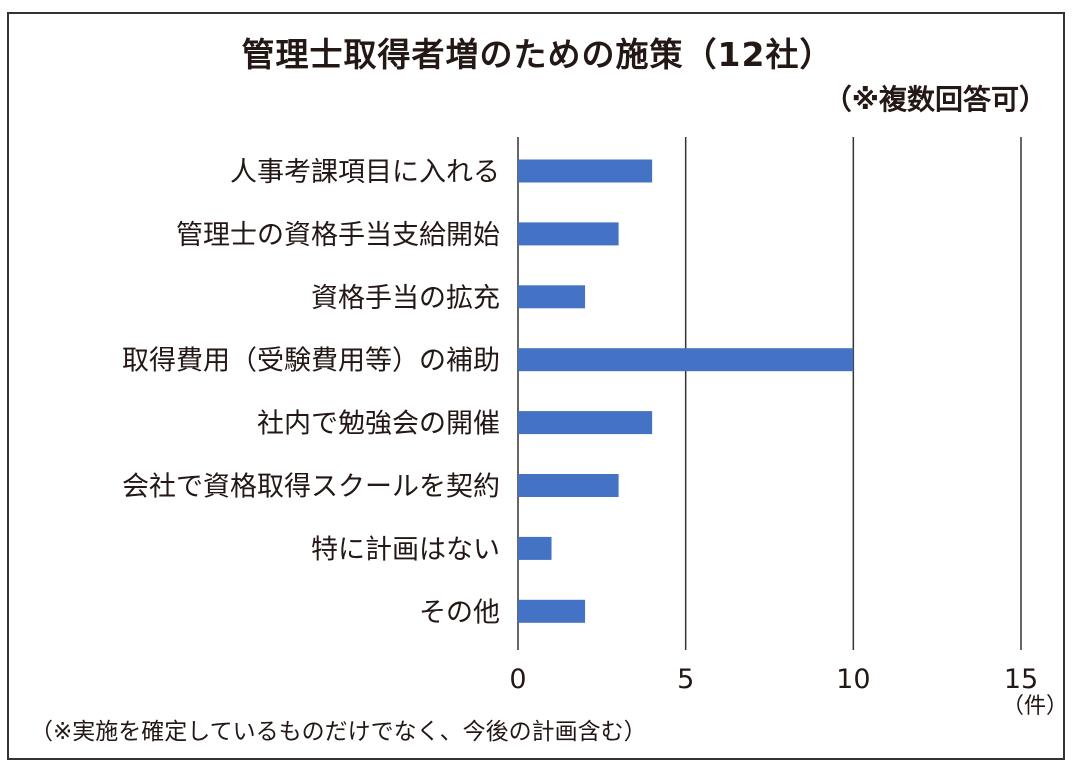  What do you see at coordinates (365, 172) in the screenshot?
I see `category-label: 人事考課項目に入れる` at bounding box center [365, 172].